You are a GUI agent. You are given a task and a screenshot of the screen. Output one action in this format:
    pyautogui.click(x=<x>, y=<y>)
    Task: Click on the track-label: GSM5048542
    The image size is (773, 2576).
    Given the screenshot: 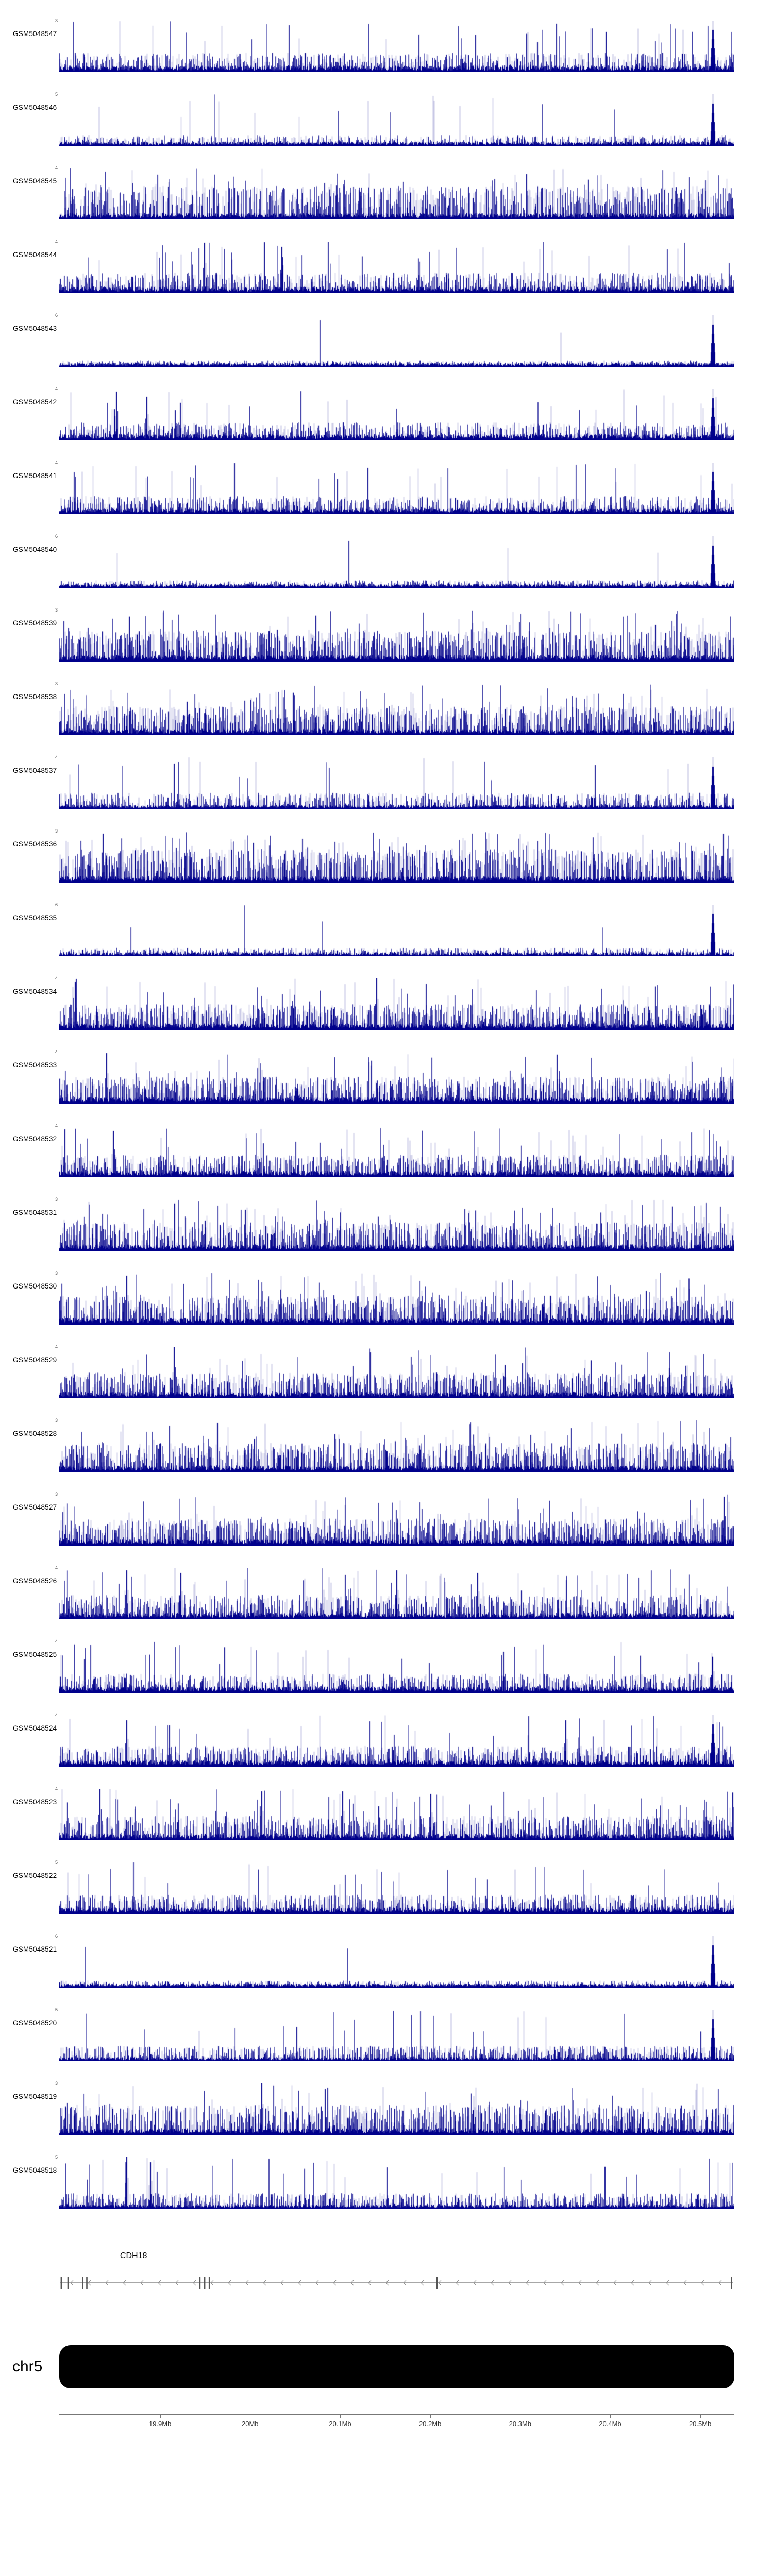 What is the action you would take?
    pyautogui.click(x=35, y=402)
    